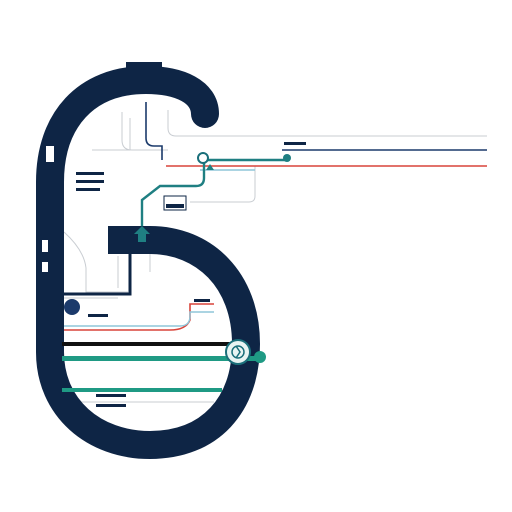 The image size is (512, 512). Describe the element at coordinates (139, 319) in the screenshot. I see `light-blue-route-lower` at that location.